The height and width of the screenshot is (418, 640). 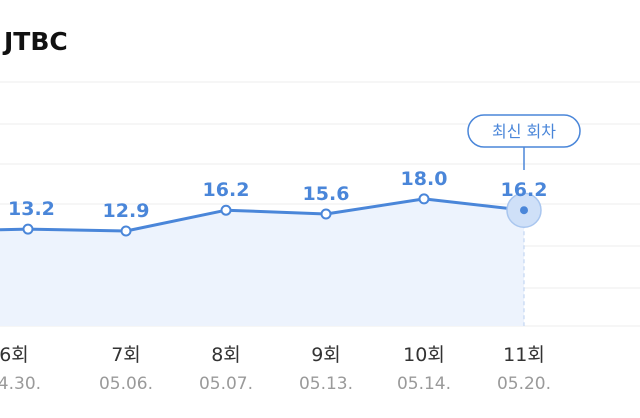 I want to click on date-label: 05.07., so click(x=226, y=384).